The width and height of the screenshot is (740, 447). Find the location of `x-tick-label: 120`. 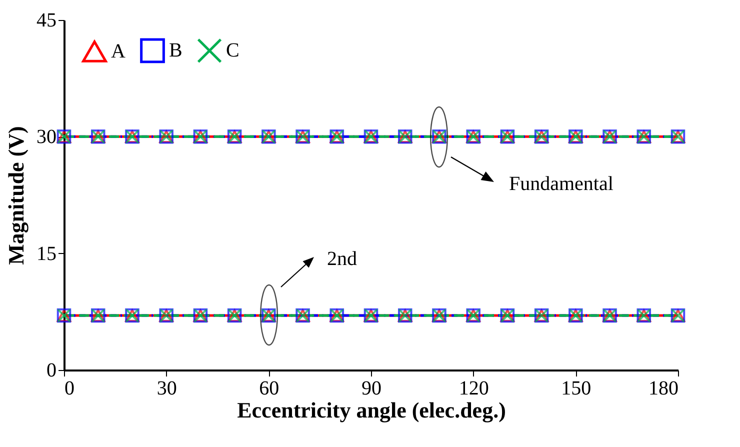

x-tick-label: 120 is located at coordinates (473, 389).